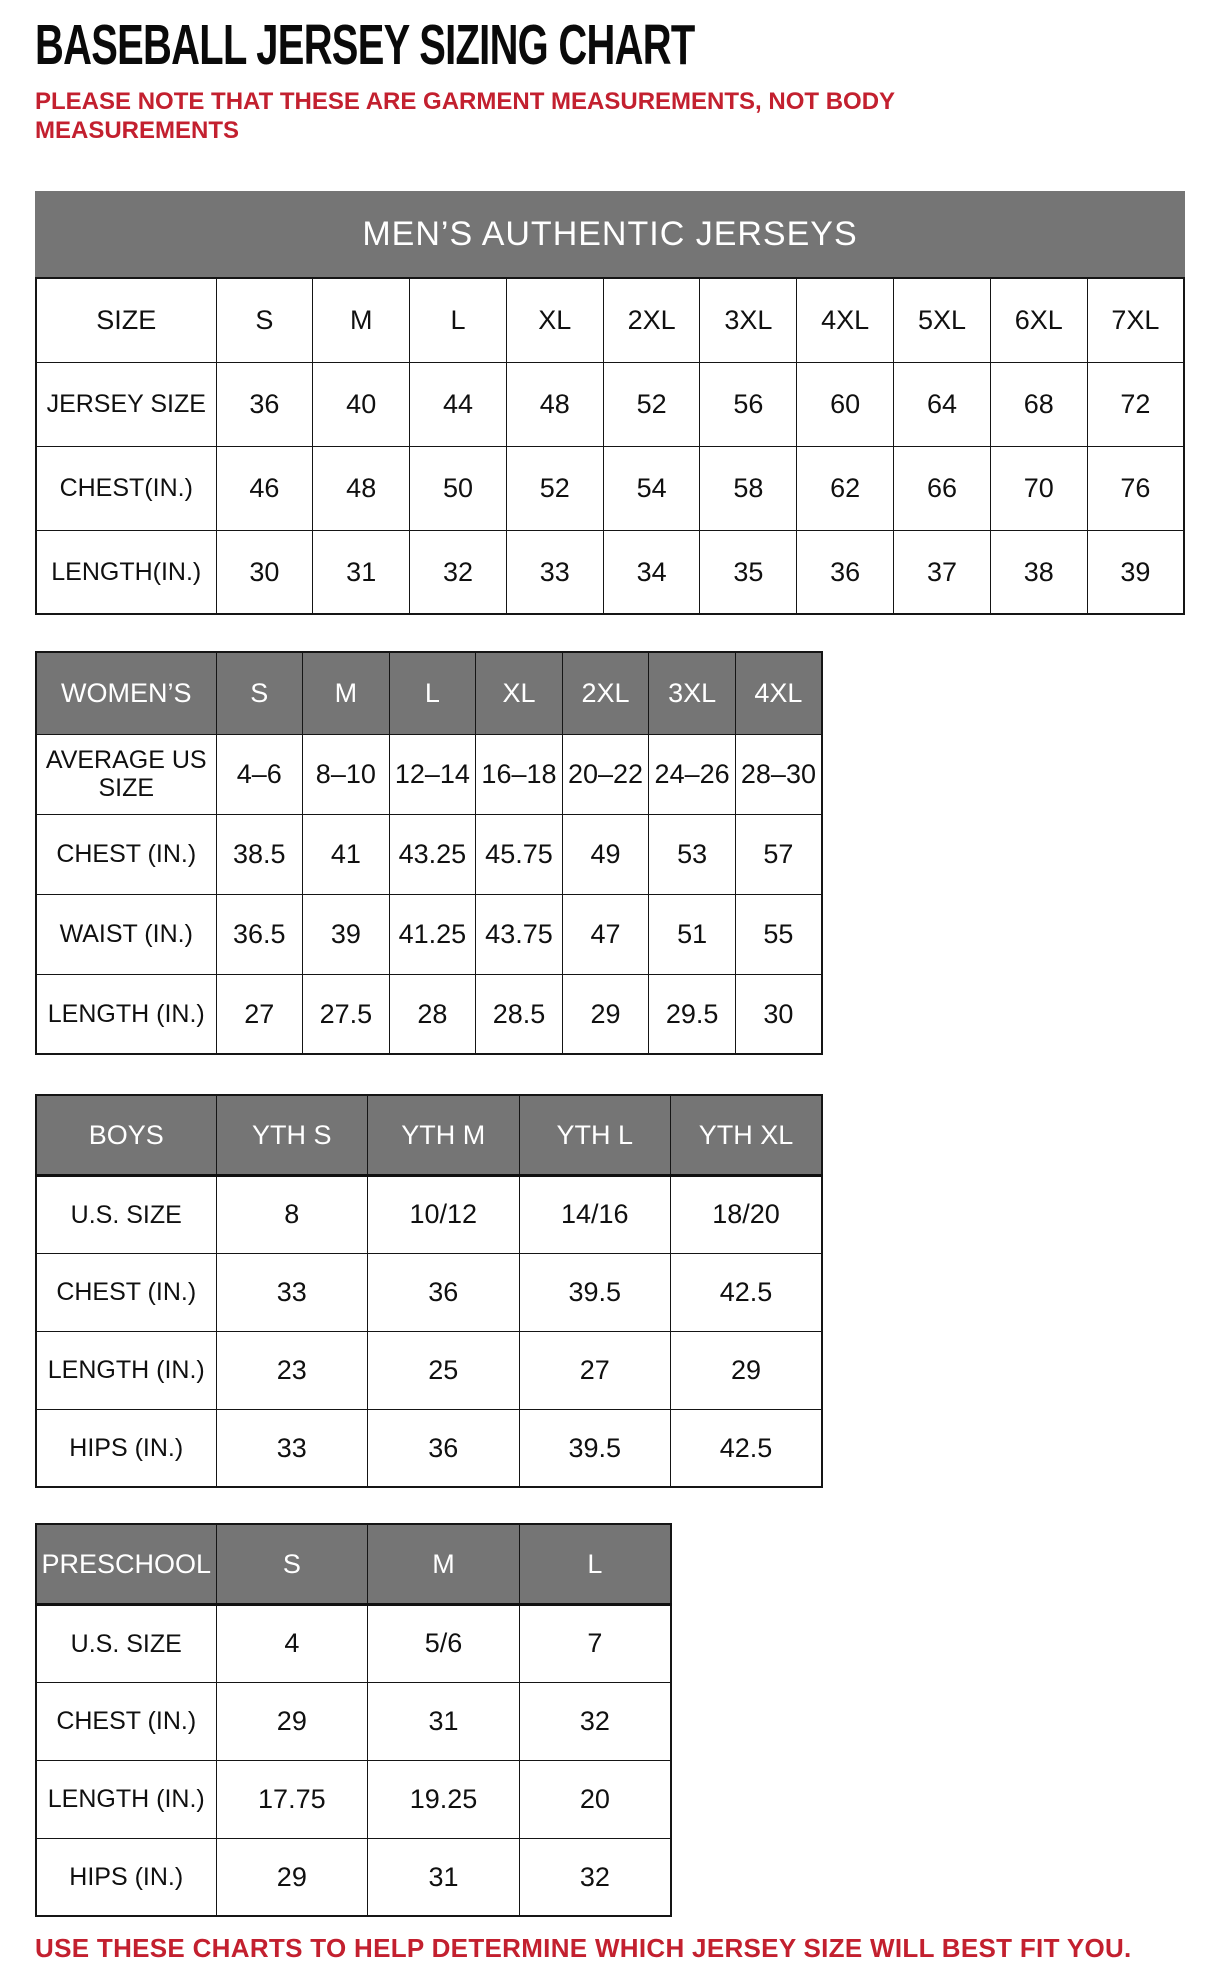 The image size is (1220, 1974). Describe the element at coordinates (554, 320) in the screenshot. I see `mens-table-value-cell: XL` at that location.